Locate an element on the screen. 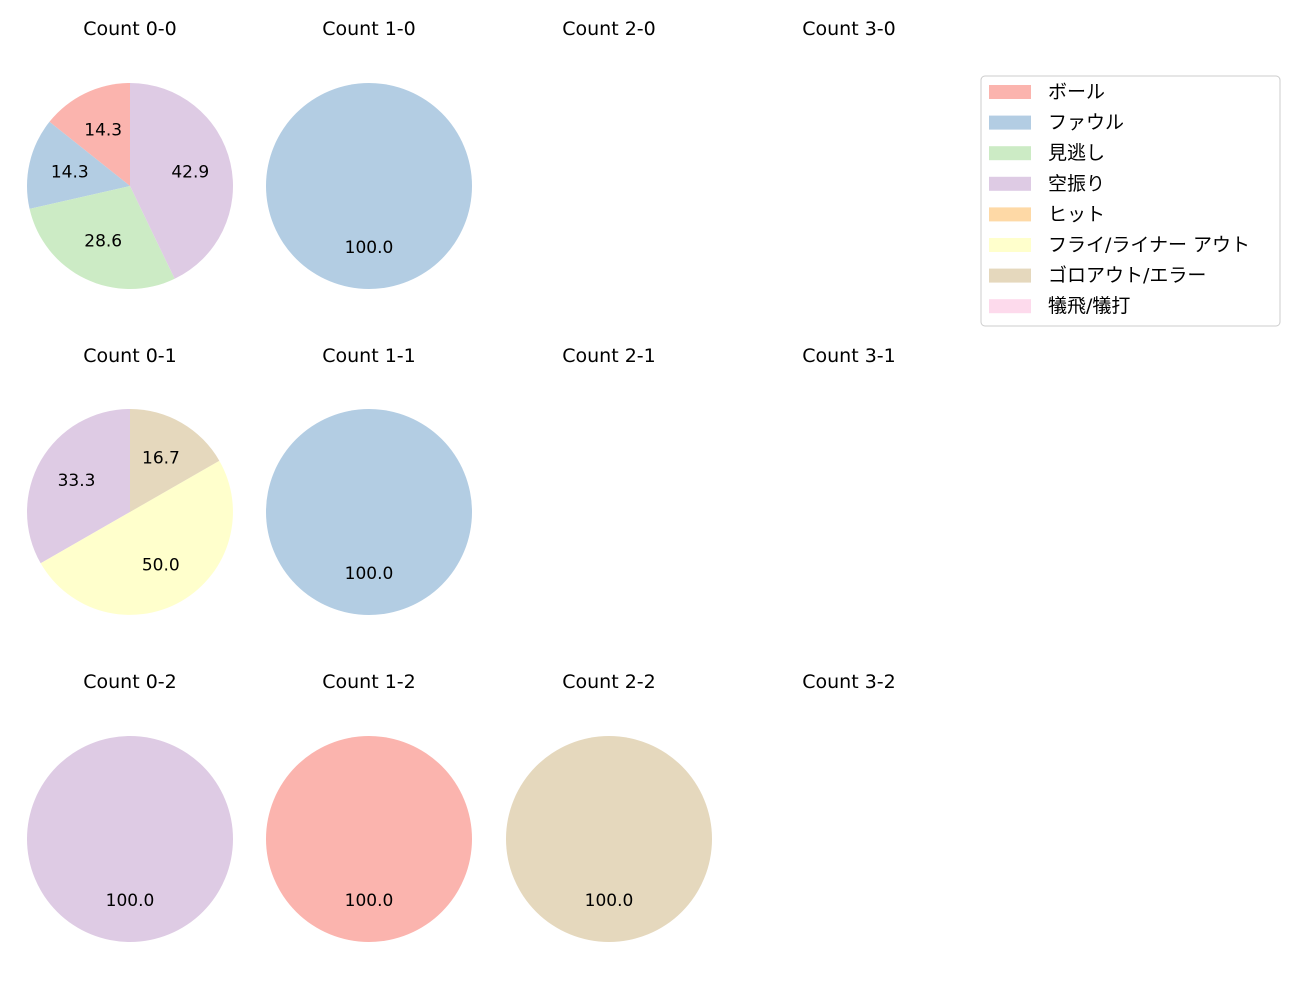 Image resolution: width=1300 pixels, height=1000 pixels. pie-chart-count-1-0: Count 1-0 100.0 is located at coordinates (369, 153).